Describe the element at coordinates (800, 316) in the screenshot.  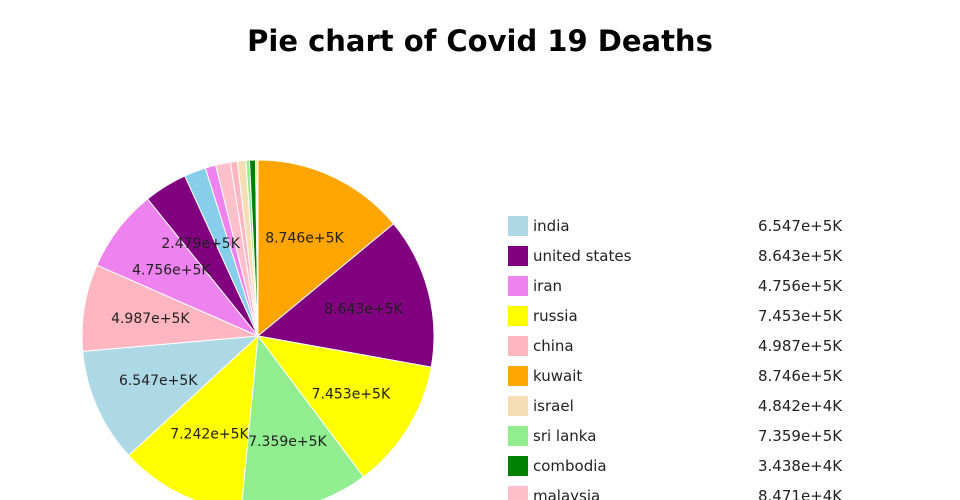
I see `legend-value: 7.453e+5K` at that location.